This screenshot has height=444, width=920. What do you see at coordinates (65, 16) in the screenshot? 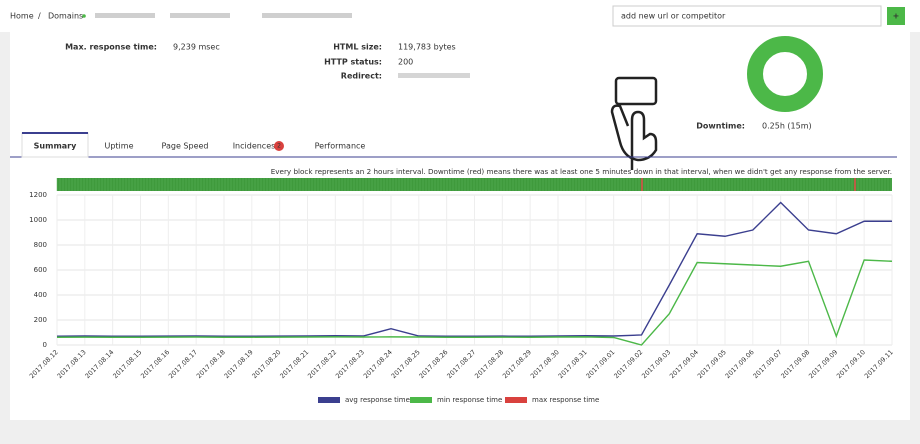
I see `breadcrumb-domains: Domains` at bounding box center [65, 16].